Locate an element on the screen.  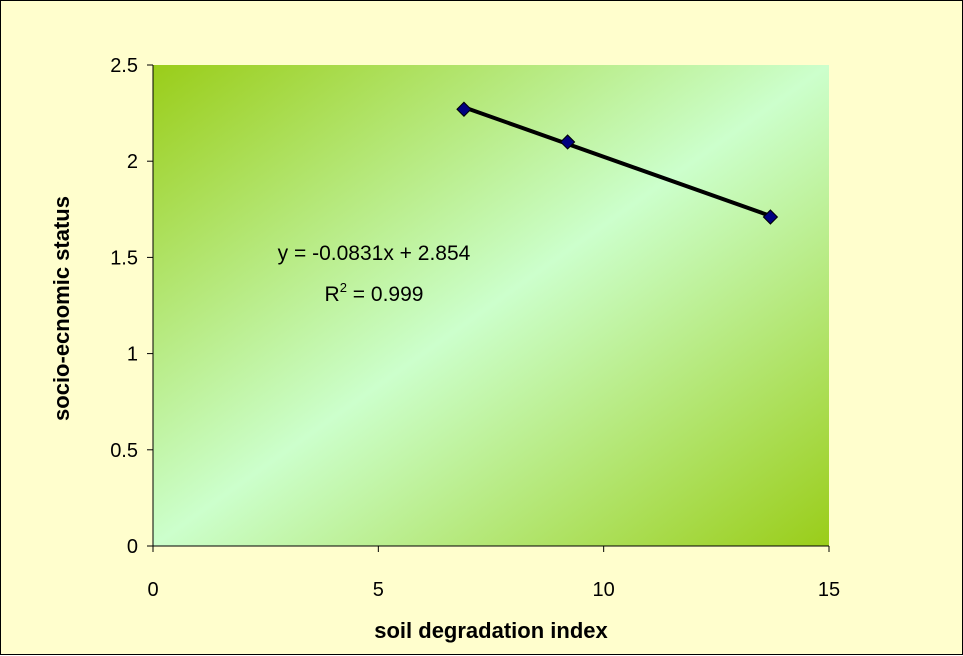
y-tick-label: 0.5 is located at coordinates (124, 451).